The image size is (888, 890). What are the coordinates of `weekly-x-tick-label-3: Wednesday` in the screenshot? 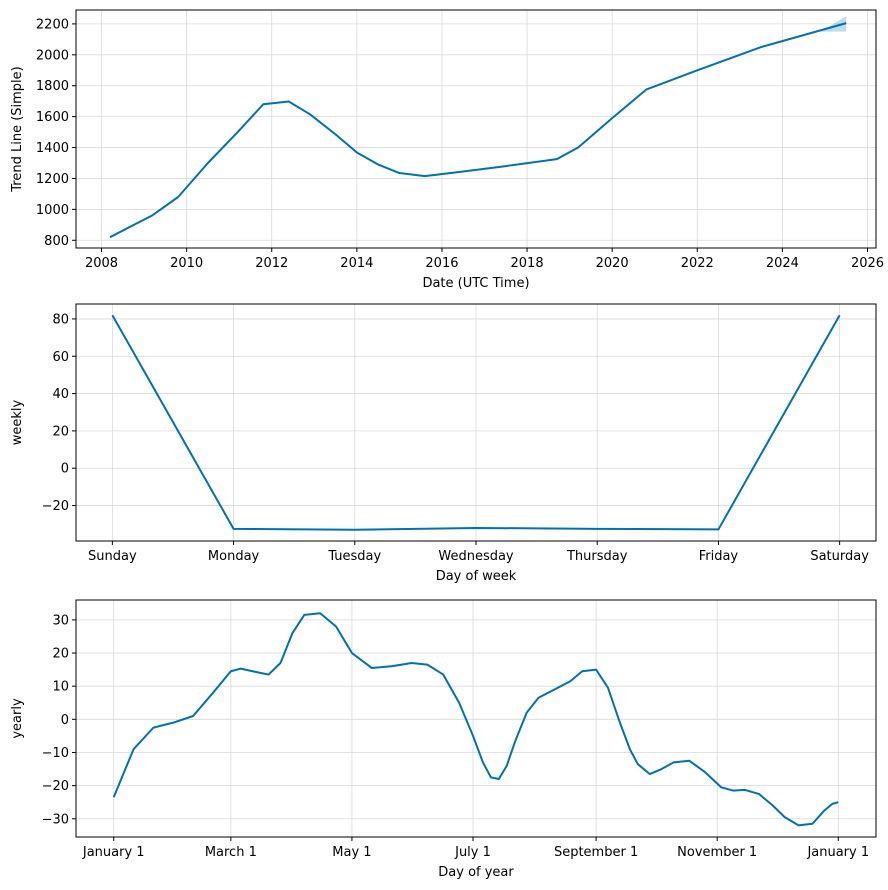 It's located at (476, 556).